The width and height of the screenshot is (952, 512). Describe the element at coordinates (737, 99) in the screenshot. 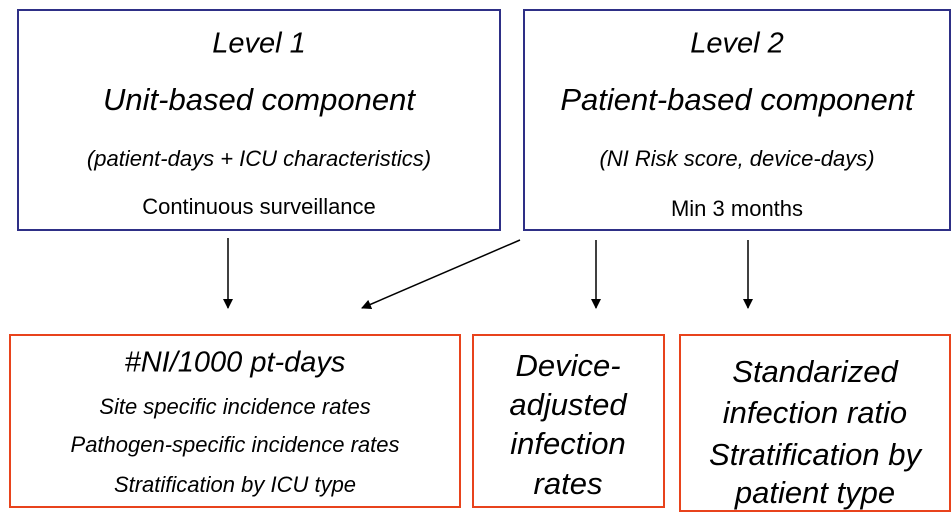

I see `level-component: Patient-based component` at that location.